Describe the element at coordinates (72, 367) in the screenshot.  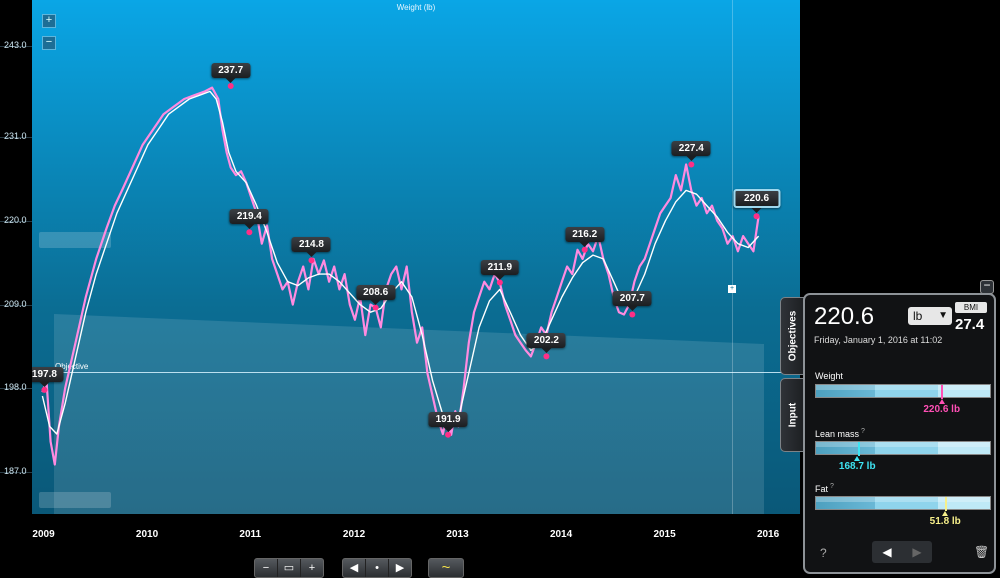
I see `objective-label: Objective` at that location.